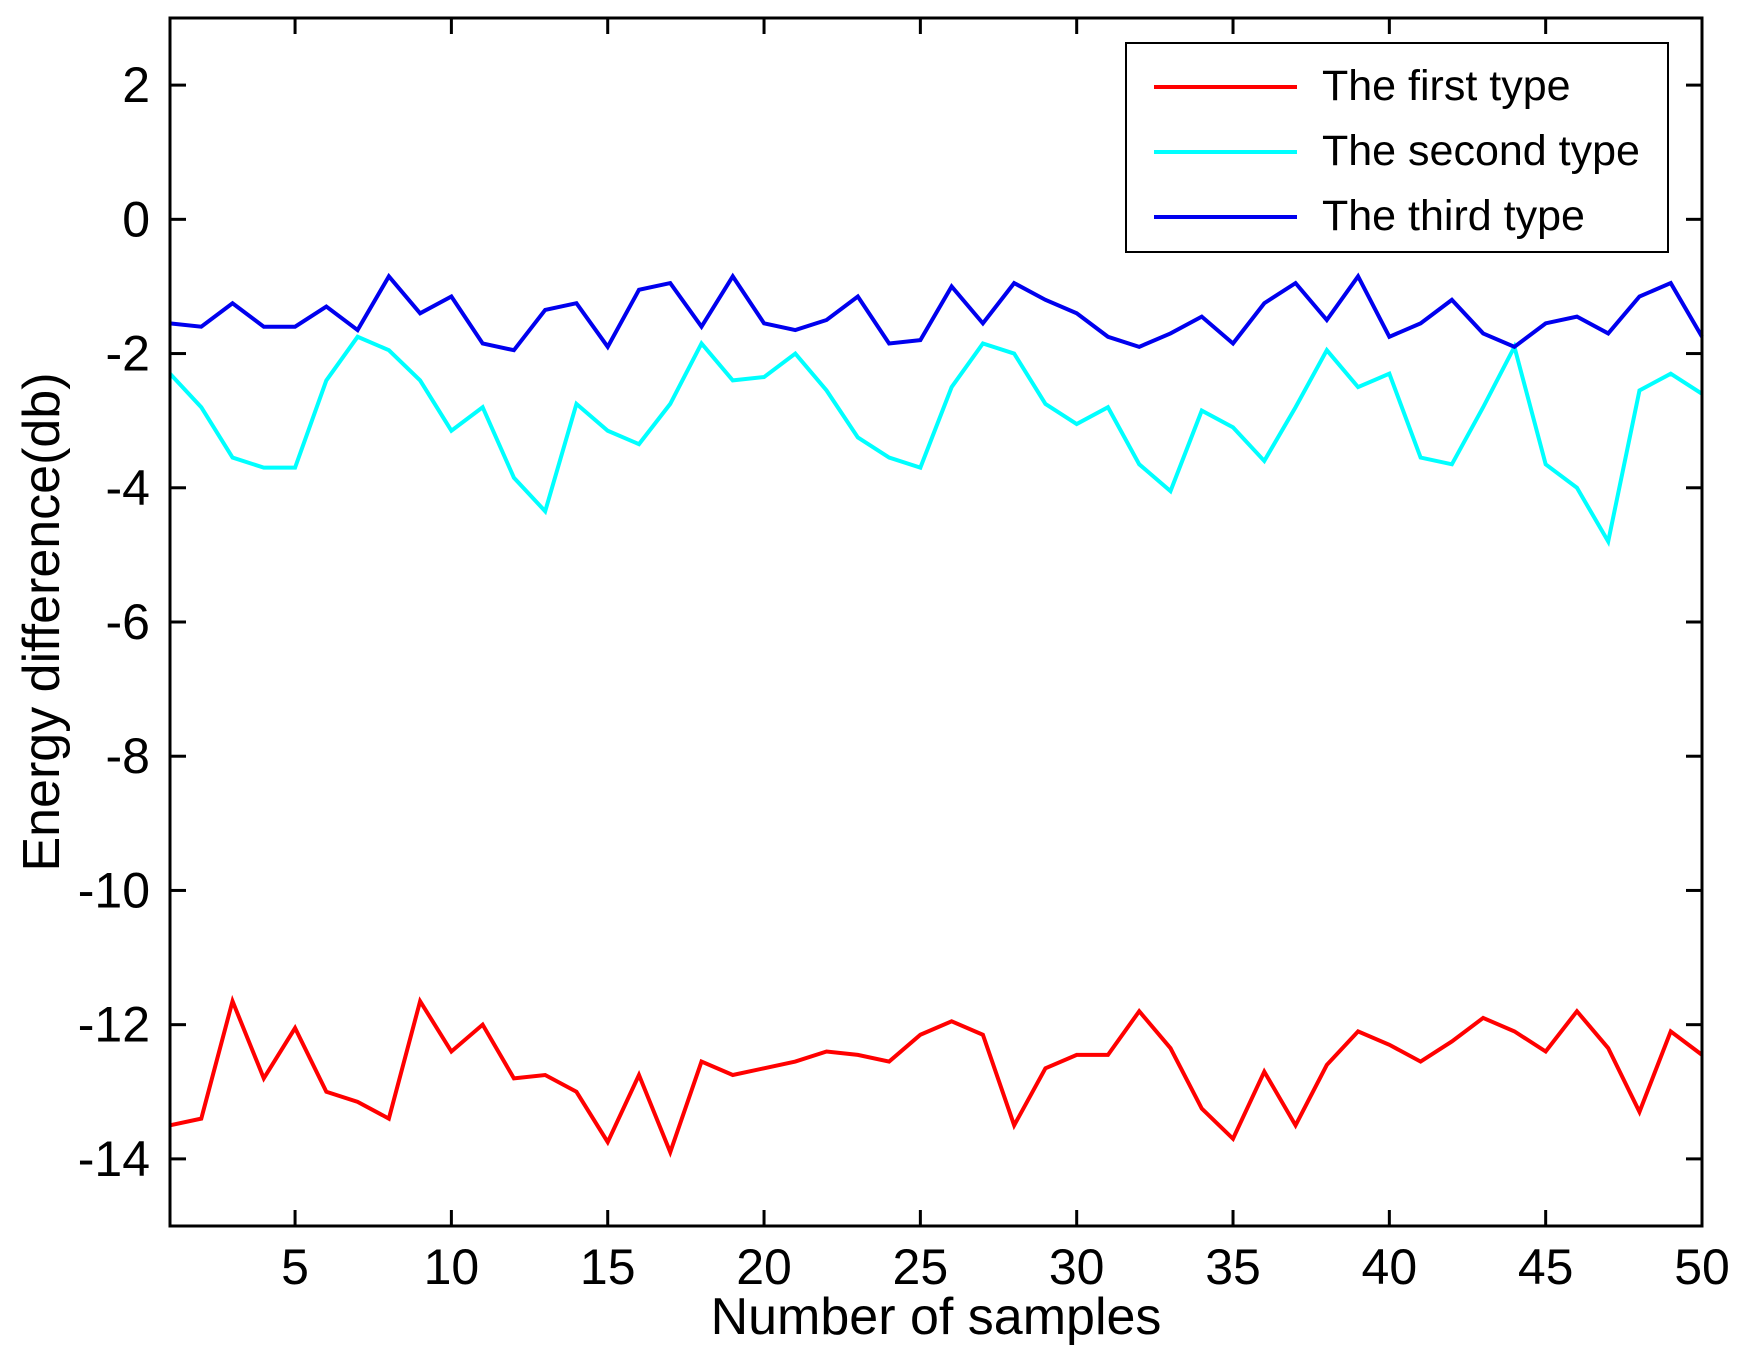 The image size is (1743, 1358). What do you see at coordinates (452, 1267) in the screenshot?
I see `x-tick-label: 10` at bounding box center [452, 1267].